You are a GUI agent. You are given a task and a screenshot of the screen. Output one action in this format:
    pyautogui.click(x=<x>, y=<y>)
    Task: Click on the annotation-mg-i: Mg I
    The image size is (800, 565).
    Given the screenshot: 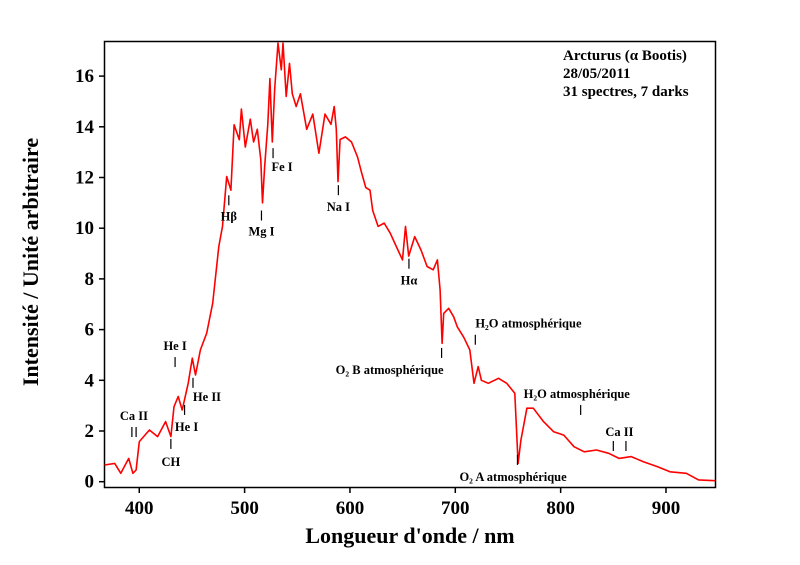 What is the action you would take?
    pyautogui.click(x=261, y=224)
    